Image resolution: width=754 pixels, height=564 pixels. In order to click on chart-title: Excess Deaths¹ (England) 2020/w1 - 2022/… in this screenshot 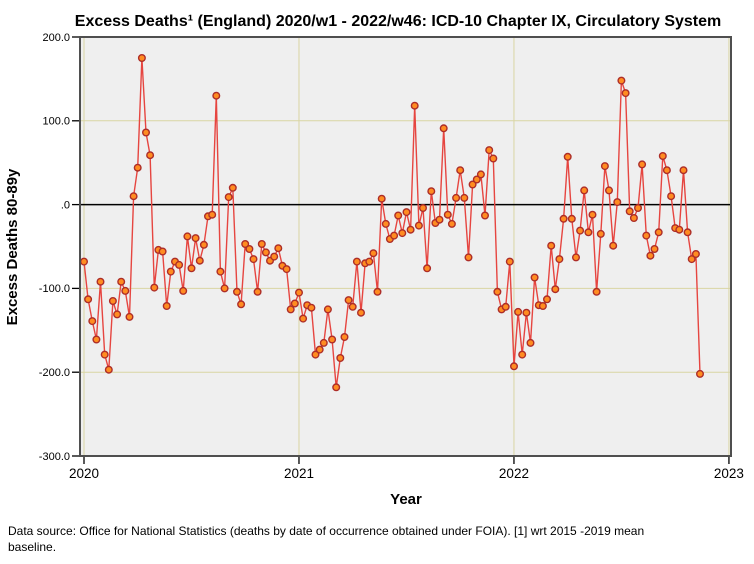, I will do `click(398, 21)`.